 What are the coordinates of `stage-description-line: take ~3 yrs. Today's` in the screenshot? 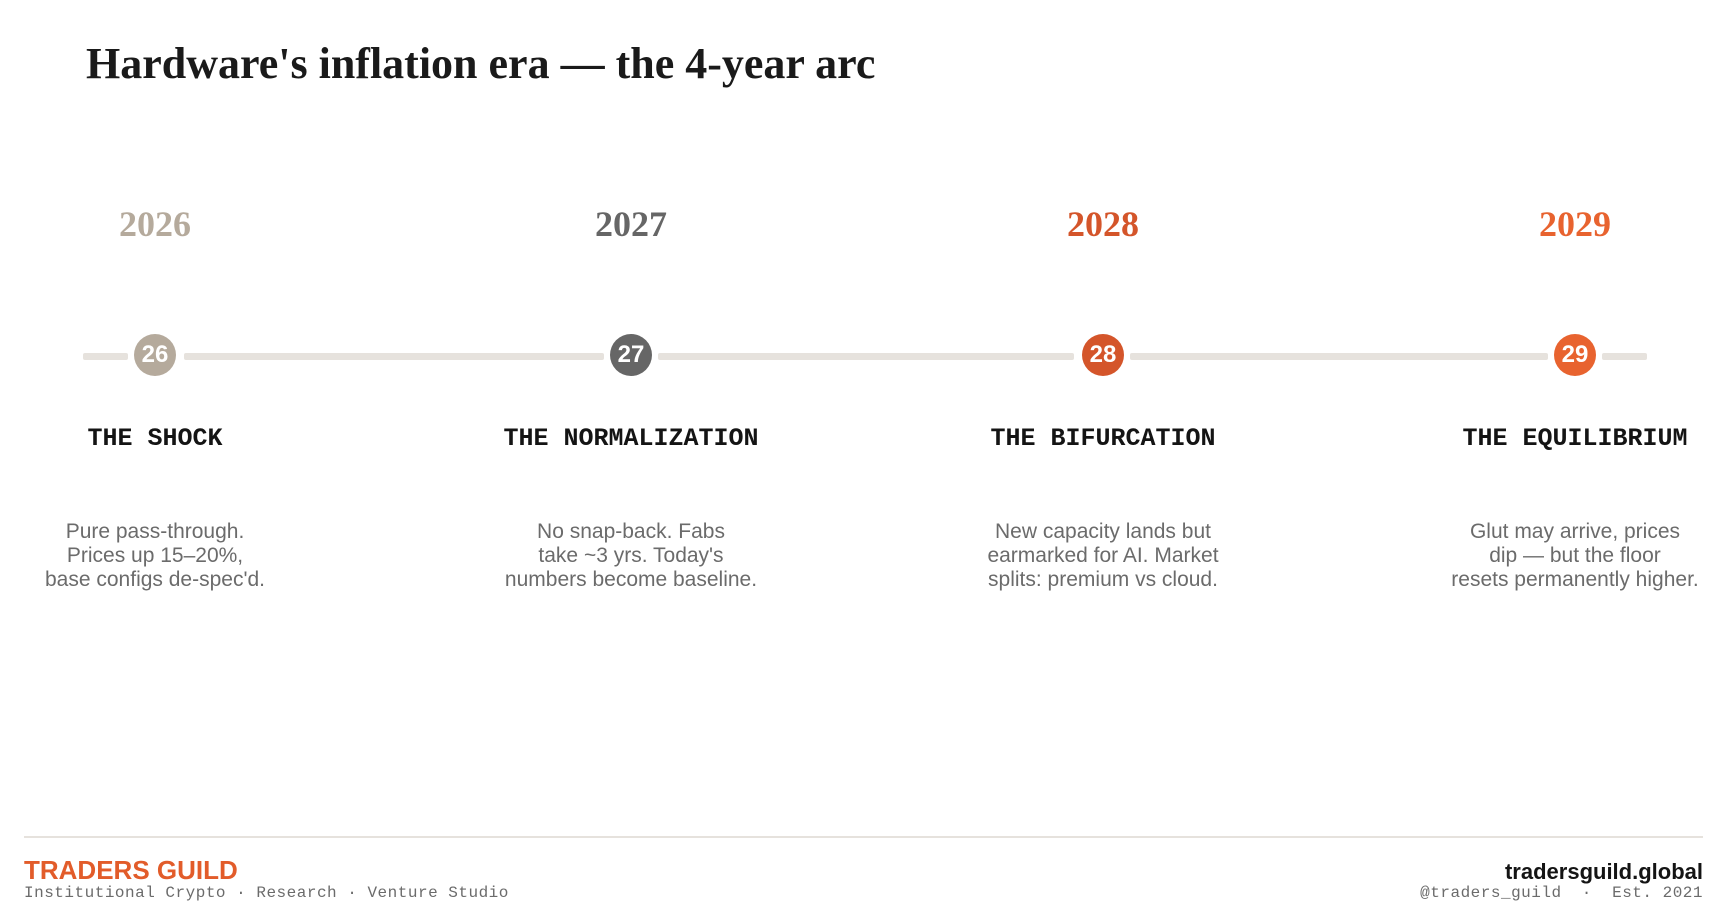 It's located at (631, 555).